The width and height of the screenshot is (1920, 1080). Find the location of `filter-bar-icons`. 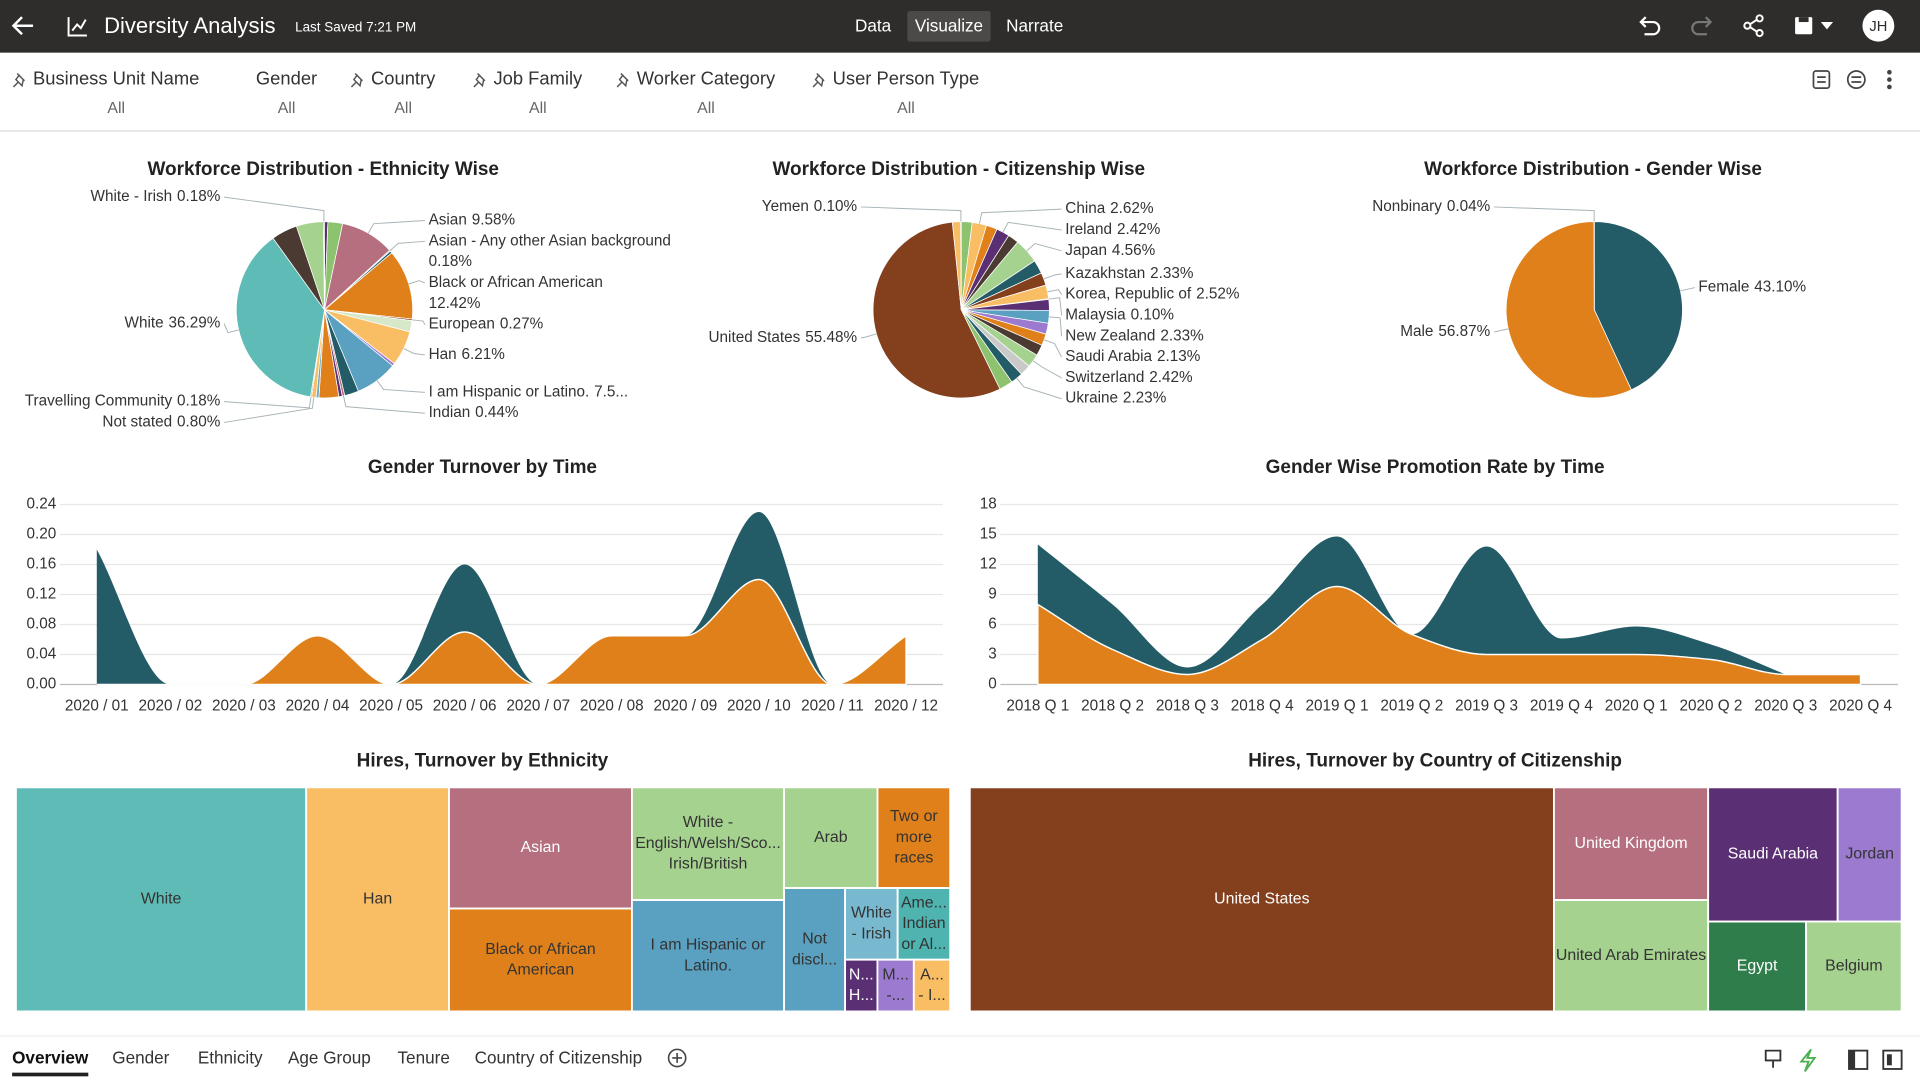

filter-bar-icons is located at coordinates (1852, 79).